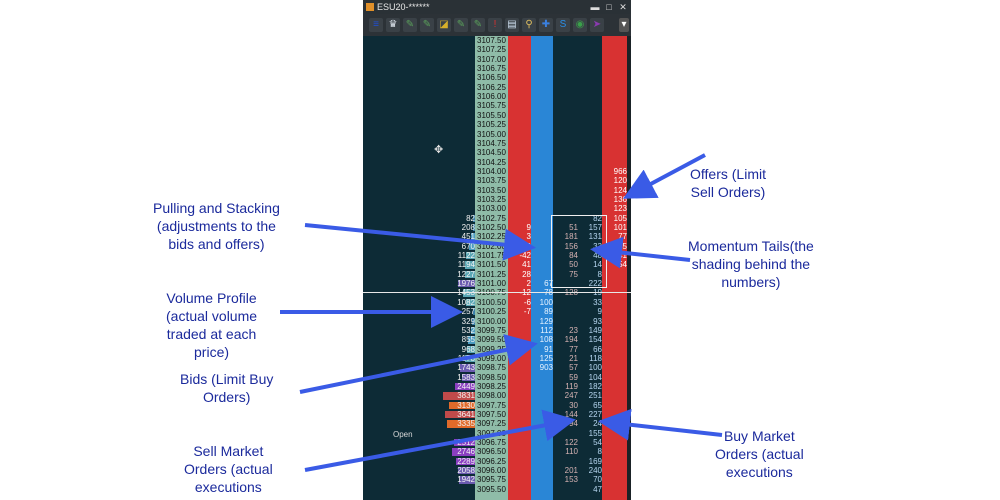 The height and width of the screenshot is (500, 1000). What do you see at coordinates (546, 330) in the screenshot?
I see `bid-cell: 112` at bounding box center [546, 330].